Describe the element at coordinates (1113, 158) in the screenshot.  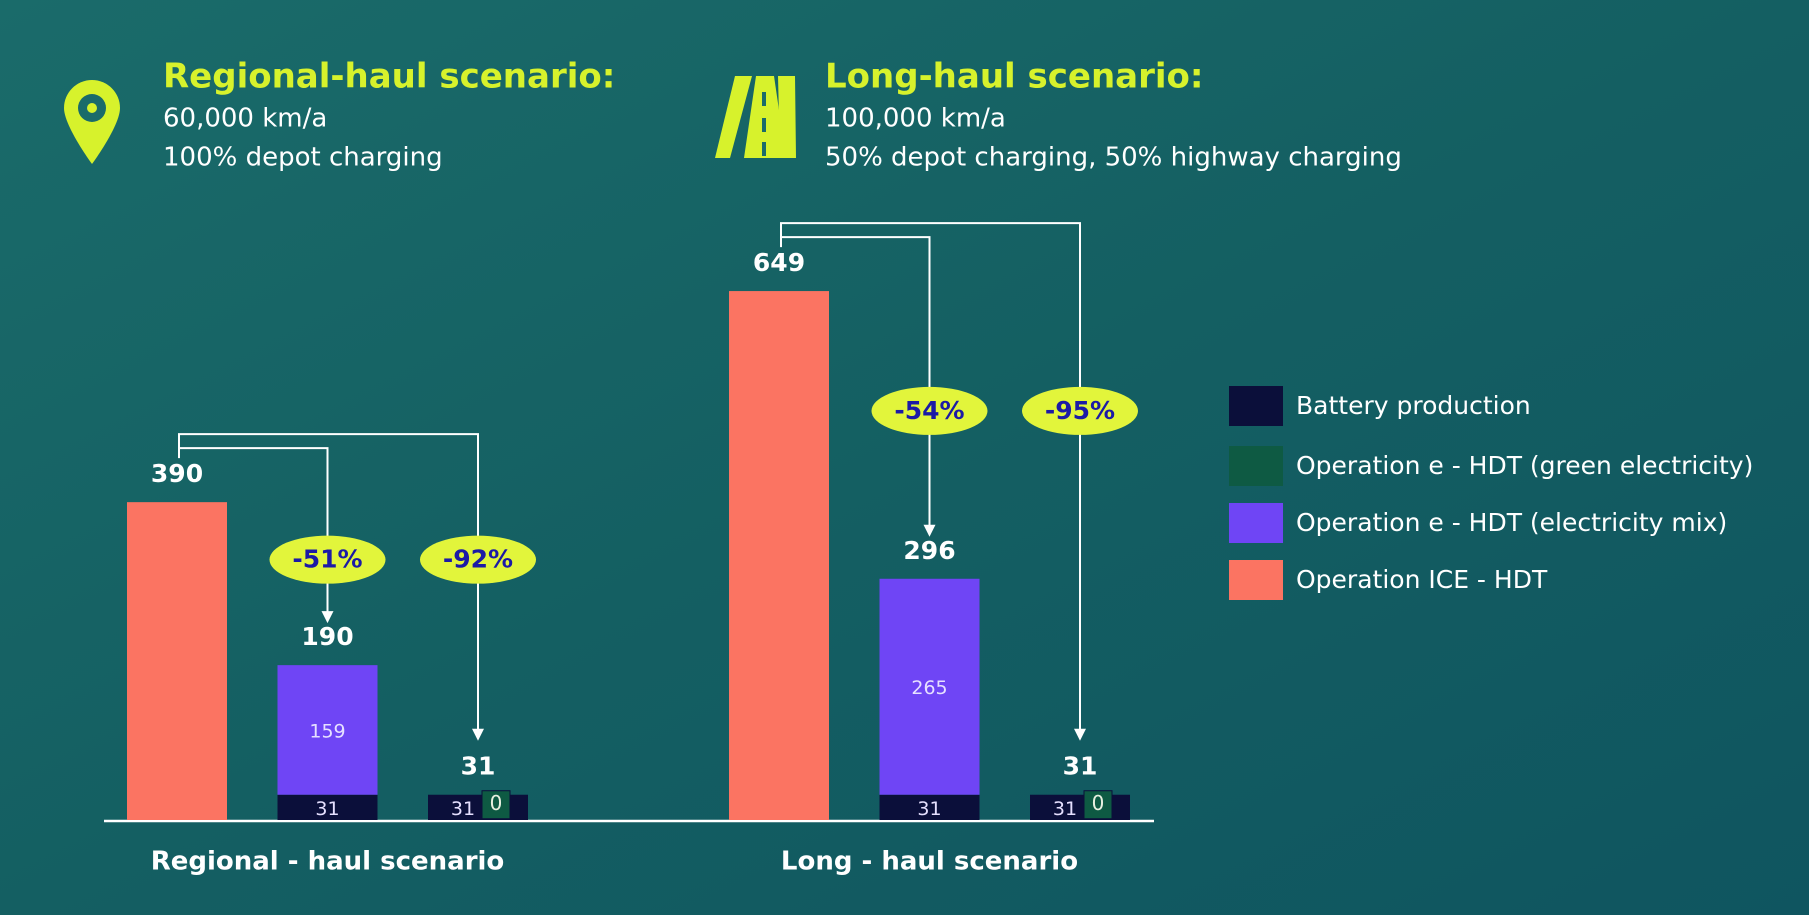
I see `scenario-detail: 50% depot charging, 50% highway charging` at that location.